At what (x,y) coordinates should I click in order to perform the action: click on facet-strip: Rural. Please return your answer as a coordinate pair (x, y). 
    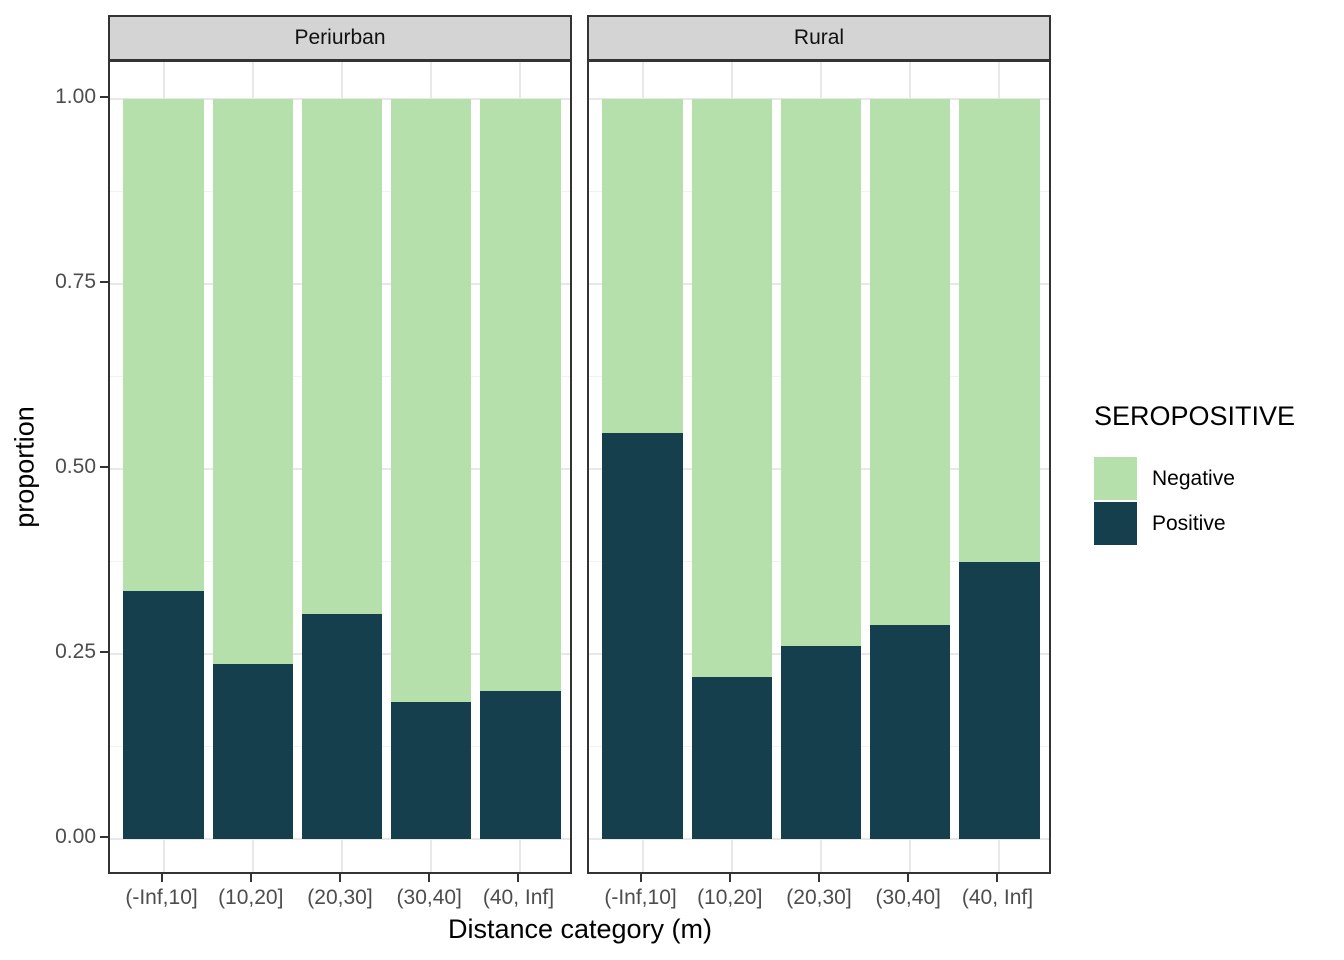
    Looking at the image, I should click on (819, 38).